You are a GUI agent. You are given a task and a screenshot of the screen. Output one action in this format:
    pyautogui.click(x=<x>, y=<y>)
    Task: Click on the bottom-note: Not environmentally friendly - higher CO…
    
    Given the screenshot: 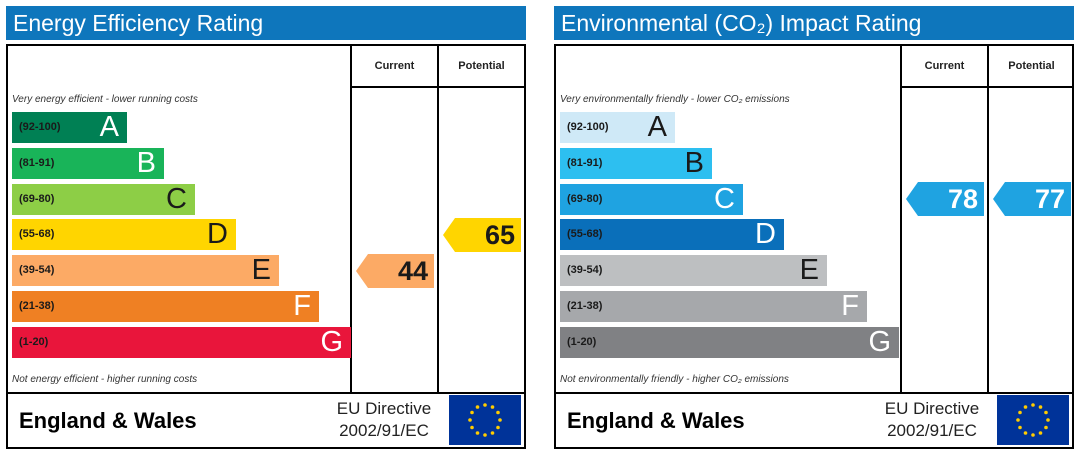 What is the action you would take?
    pyautogui.click(x=674, y=379)
    